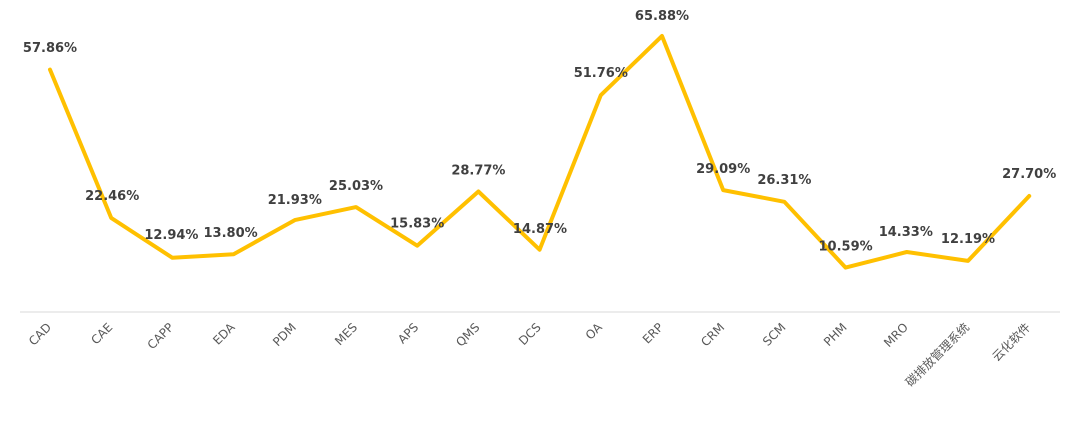 The height and width of the screenshot is (427, 1080). What do you see at coordinates (408, 333) in the screenshot?
I see `x-tick-label: APS` at bounding box center [408, 333].